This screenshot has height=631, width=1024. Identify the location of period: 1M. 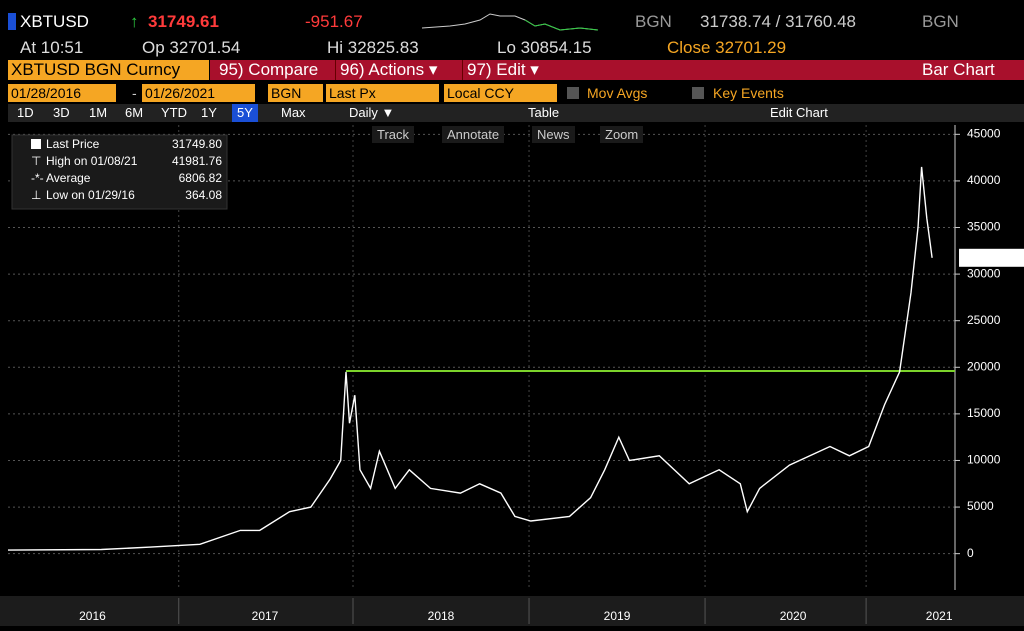
(98, 113).